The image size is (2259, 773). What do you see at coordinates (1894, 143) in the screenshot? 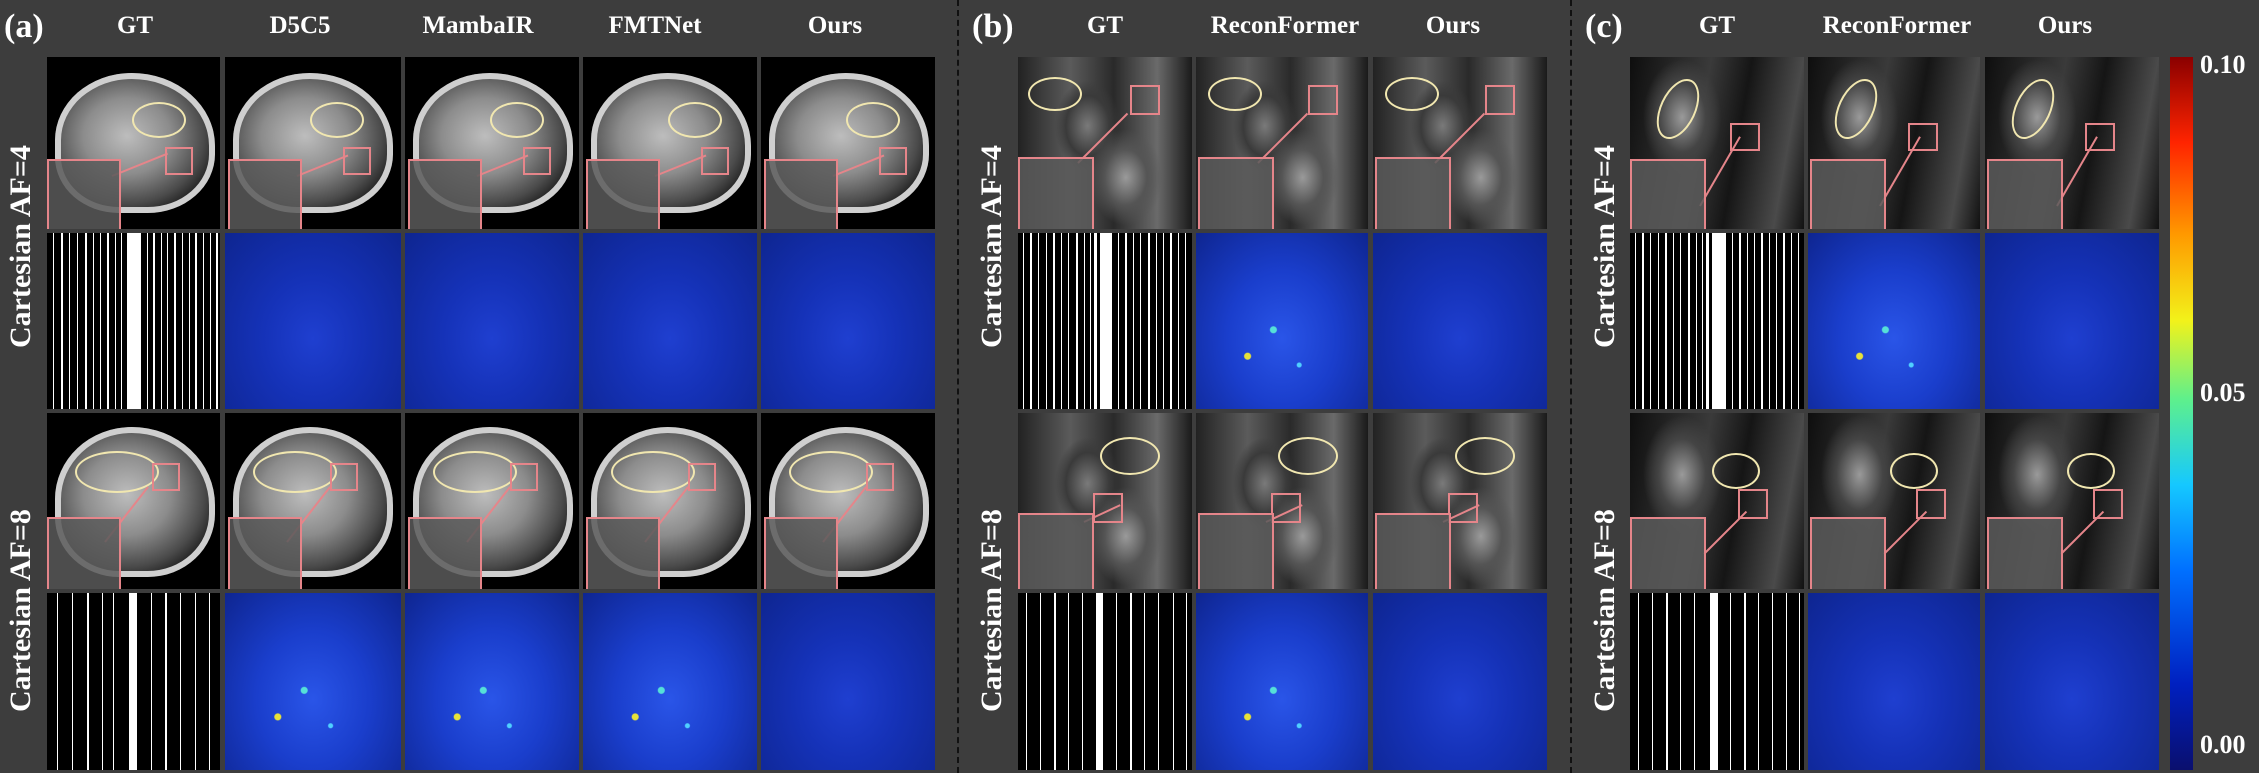
I see `mri-c-af4-reconformer` at bounding box center [1894, 143].